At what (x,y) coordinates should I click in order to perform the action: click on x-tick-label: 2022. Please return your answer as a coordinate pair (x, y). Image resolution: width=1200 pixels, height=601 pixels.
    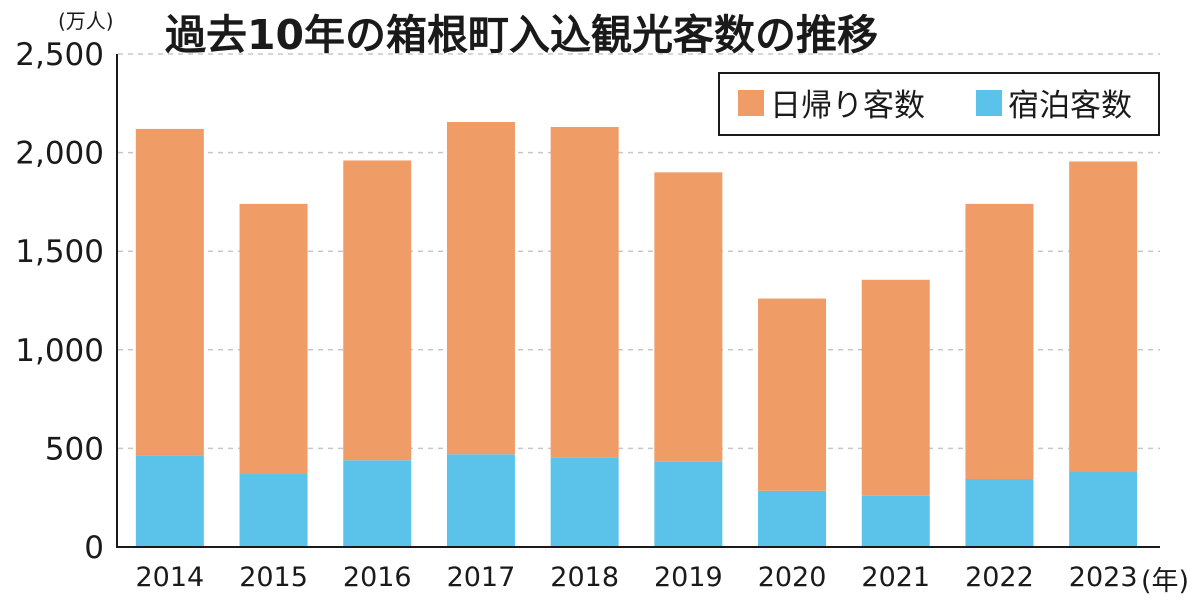
    Looking at the image, I should click on (999, 577).